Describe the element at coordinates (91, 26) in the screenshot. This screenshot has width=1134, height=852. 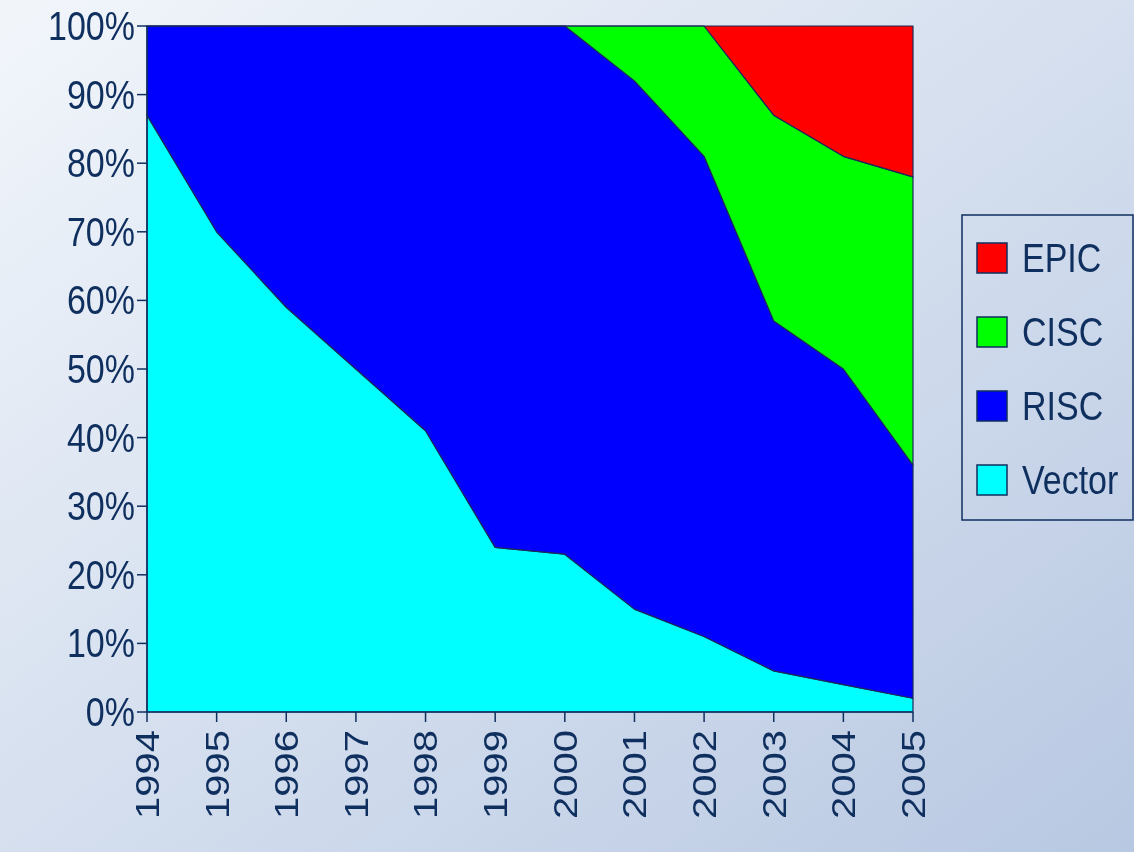
I see `y-tick-label: 100%` at that location.